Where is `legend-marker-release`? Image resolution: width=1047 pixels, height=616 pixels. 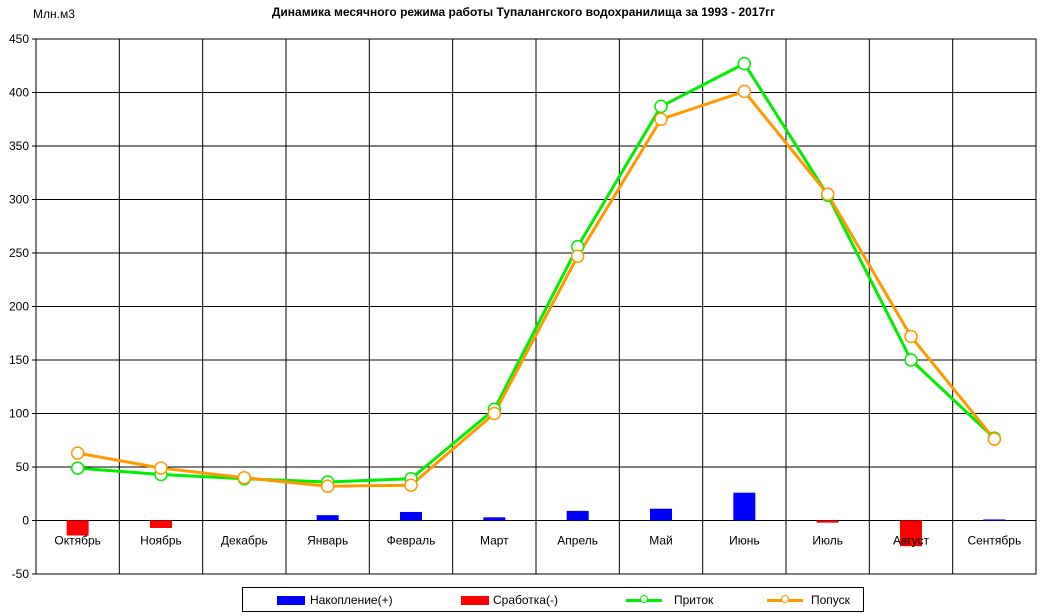
legend-marker-release is located at coordinates (785, 599).